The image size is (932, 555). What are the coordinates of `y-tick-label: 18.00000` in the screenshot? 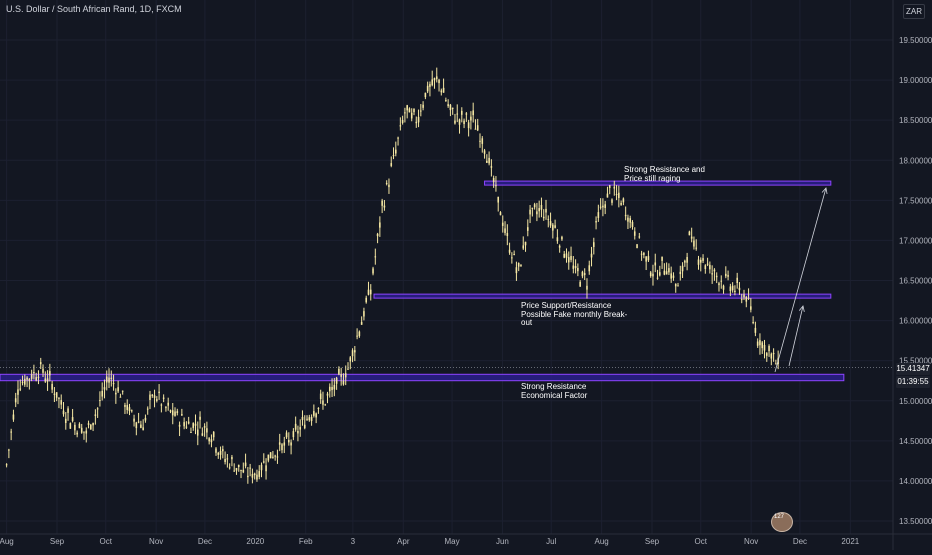 It's located at (915, 160).